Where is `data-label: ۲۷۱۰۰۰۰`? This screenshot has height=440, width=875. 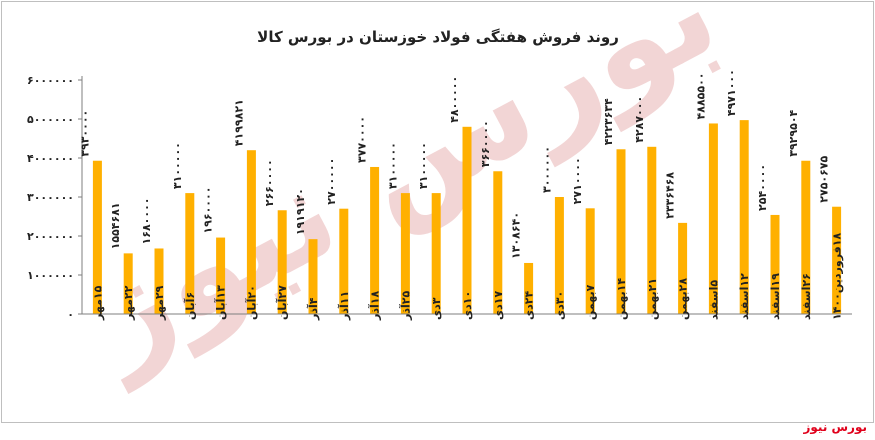
data-label: ۲۷۱۰۰۰۰ is located at coordinates (577, 180).